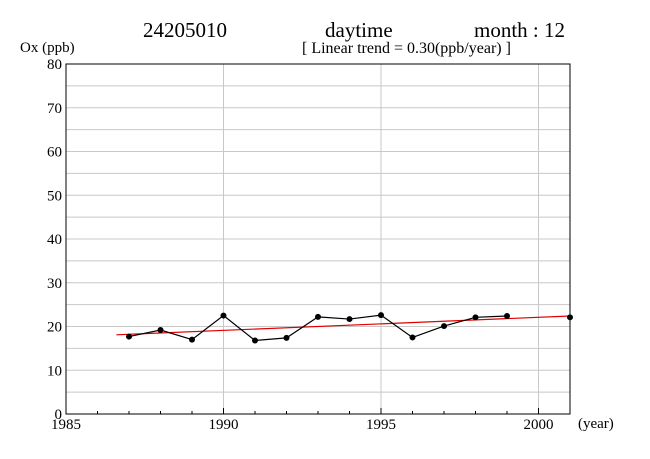 The height and width of the screenshot is (459, 650). I want to click on y-tick-label: 20, so click(54, 328).